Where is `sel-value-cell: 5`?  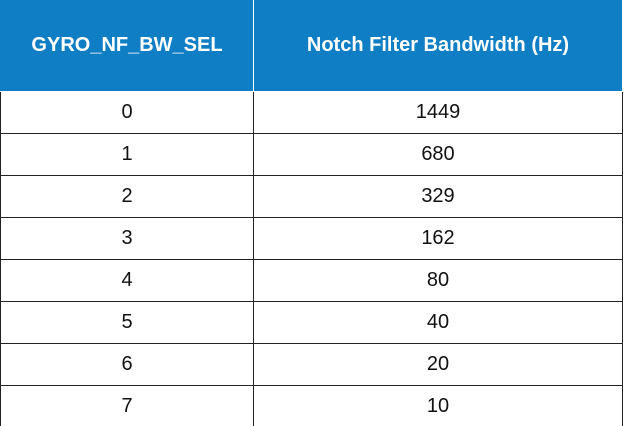 sel-value-cell: 5 is located at coordinates (127, 323).